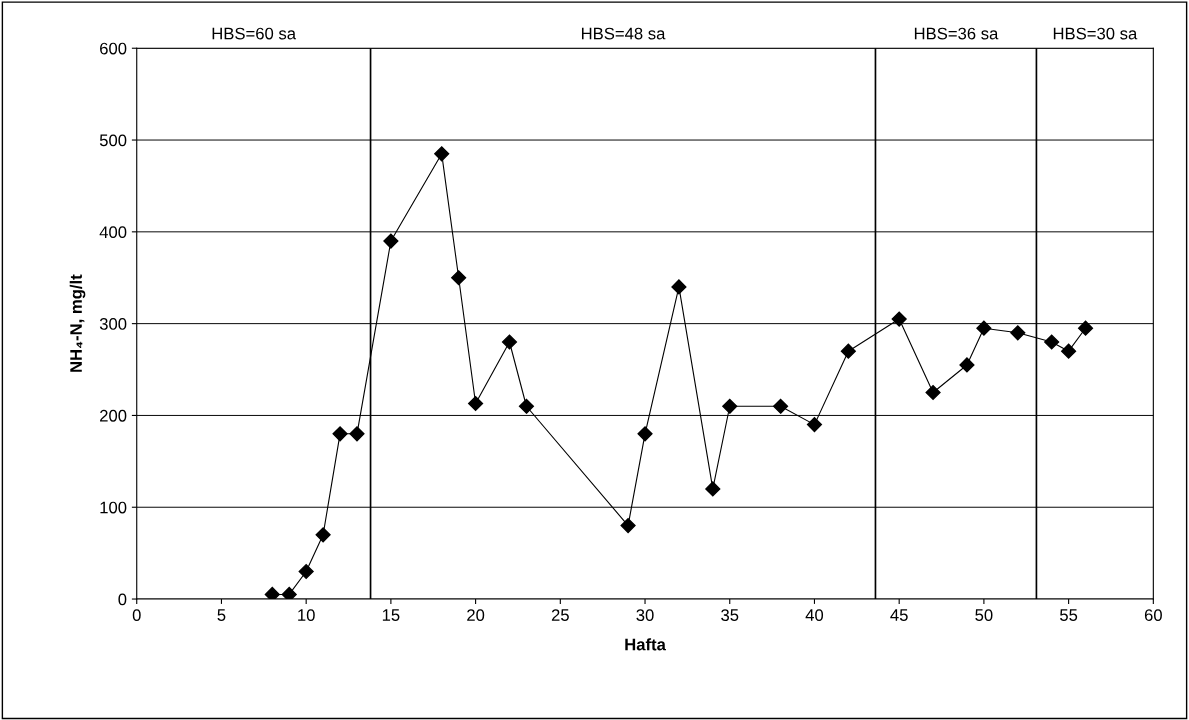 This screenshot has height=720, width=1189. I want to click on y-tick-label: 200, so click(113, 415).